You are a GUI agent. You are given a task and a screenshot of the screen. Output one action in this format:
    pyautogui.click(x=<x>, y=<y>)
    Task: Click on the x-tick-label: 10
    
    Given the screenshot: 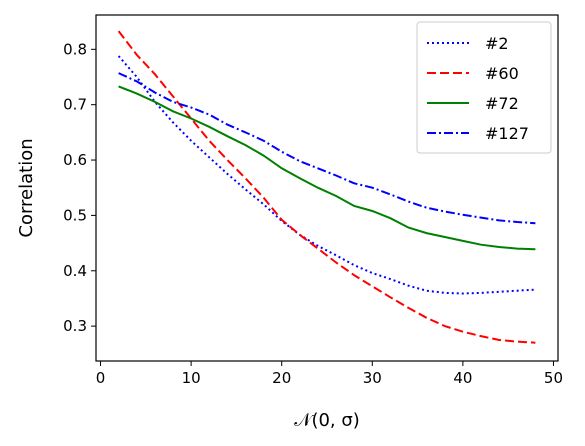 What is the action you would take?
    pyautogui.click(x=191, y=378)
    